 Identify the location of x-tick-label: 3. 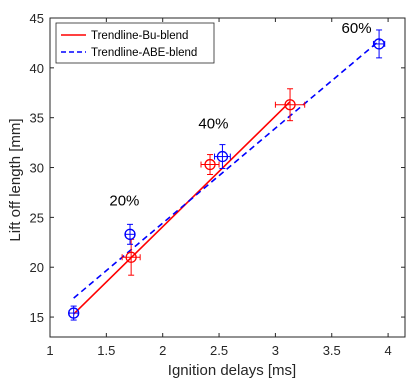
(275, 350).